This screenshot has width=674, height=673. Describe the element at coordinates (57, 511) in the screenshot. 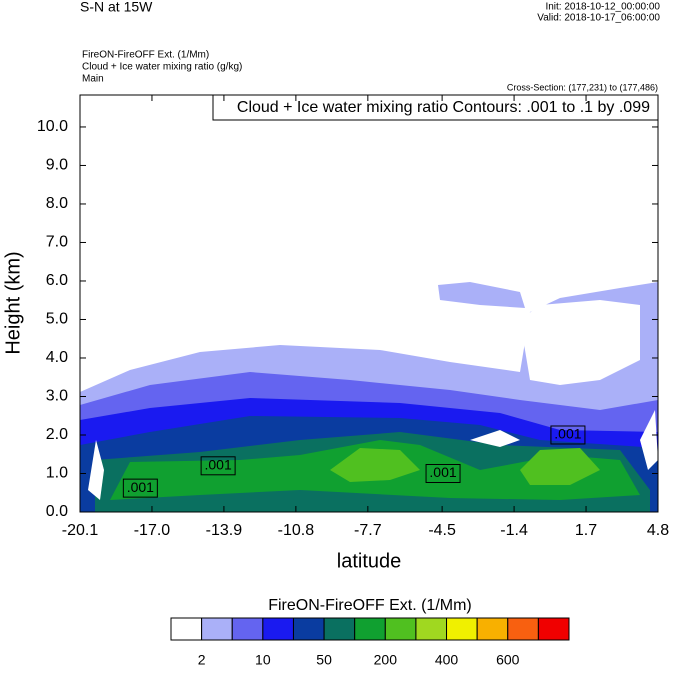

I see `y-tick-label: 0.0` at that location.